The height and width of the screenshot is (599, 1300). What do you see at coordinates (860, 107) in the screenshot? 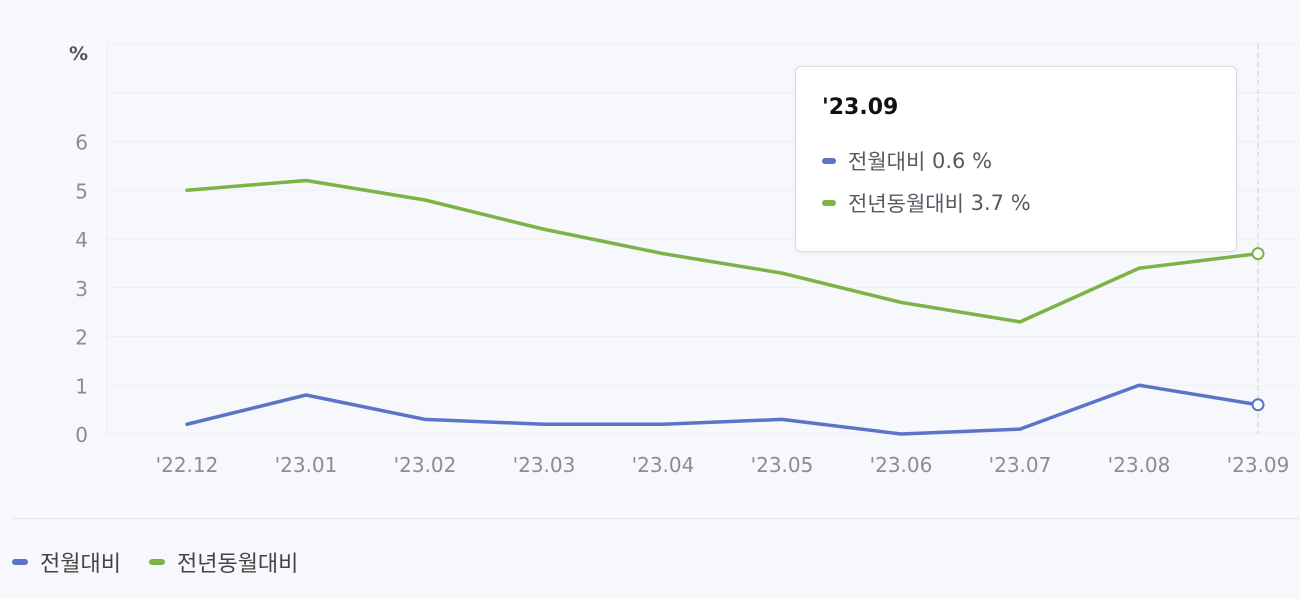
I see `tooltip-title: '23.09` at bounding box center [860, 107].